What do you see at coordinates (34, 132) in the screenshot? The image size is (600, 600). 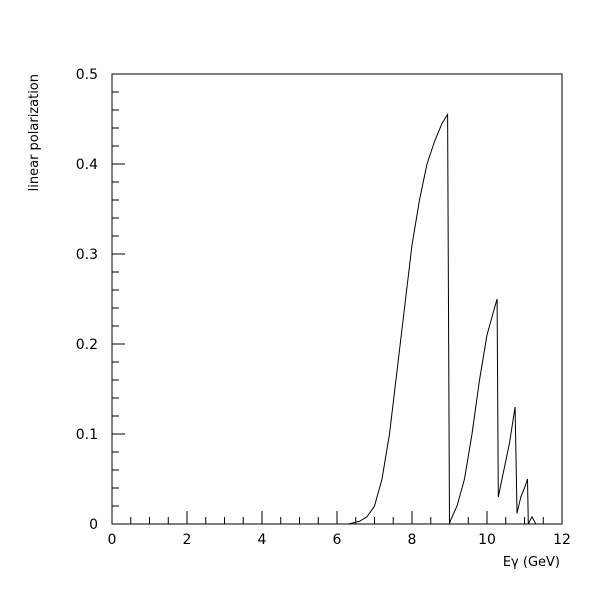 I see `y-axis-label: linear polarization` at bounding box center [34, 132].